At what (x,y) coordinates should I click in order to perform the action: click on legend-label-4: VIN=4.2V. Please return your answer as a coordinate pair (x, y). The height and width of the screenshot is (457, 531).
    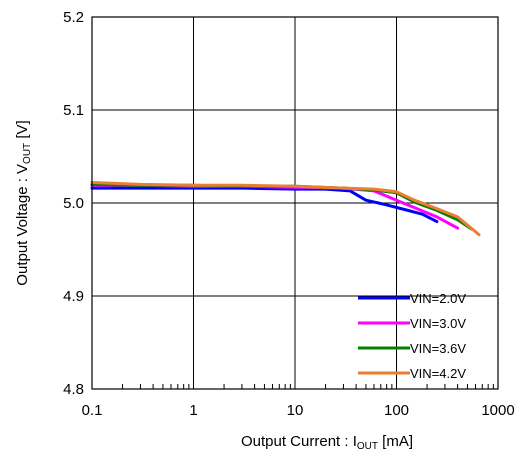
    Looking at the image, I should click on (438, 373).